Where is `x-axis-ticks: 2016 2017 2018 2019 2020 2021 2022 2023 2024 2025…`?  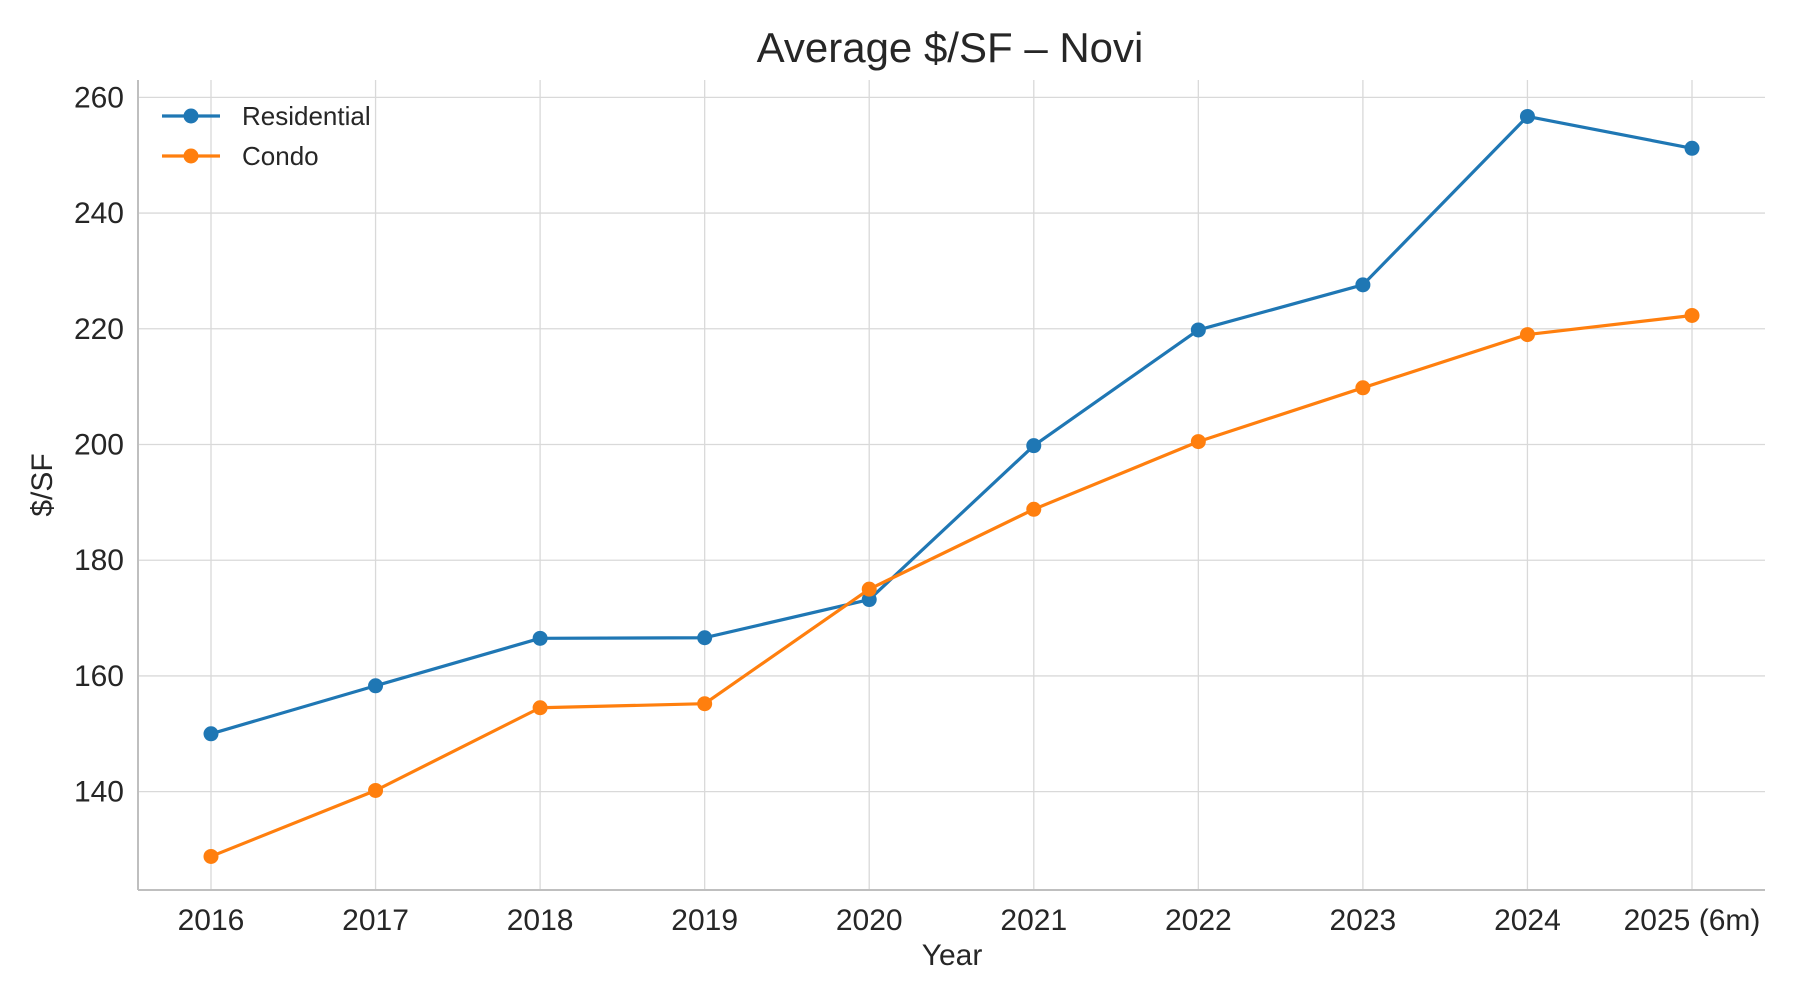 x-axis-ticks: 2016 2017 2018 2019 2020 2021 2022 2023 2024 2025… is located at coordinates (969, 920).